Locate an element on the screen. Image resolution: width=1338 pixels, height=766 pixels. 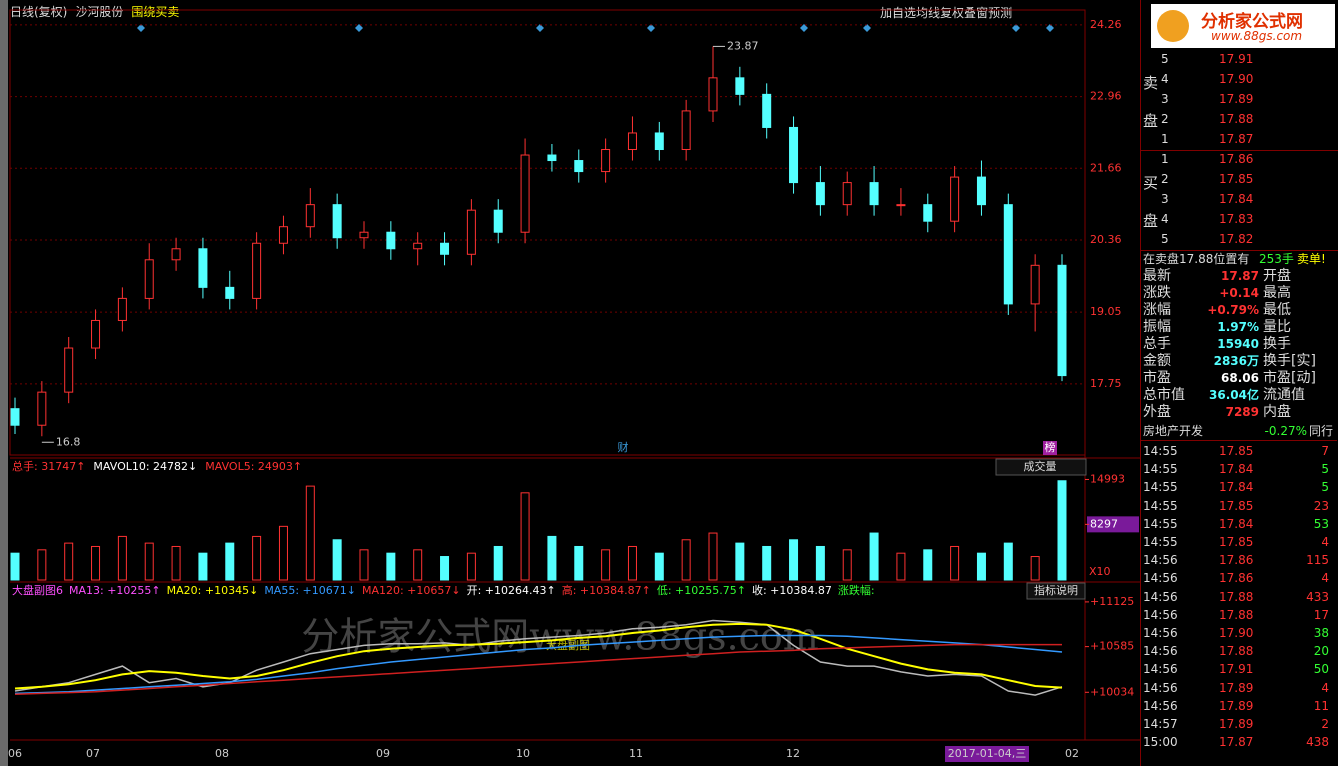
button-box is located at coordinates (1056, 591).